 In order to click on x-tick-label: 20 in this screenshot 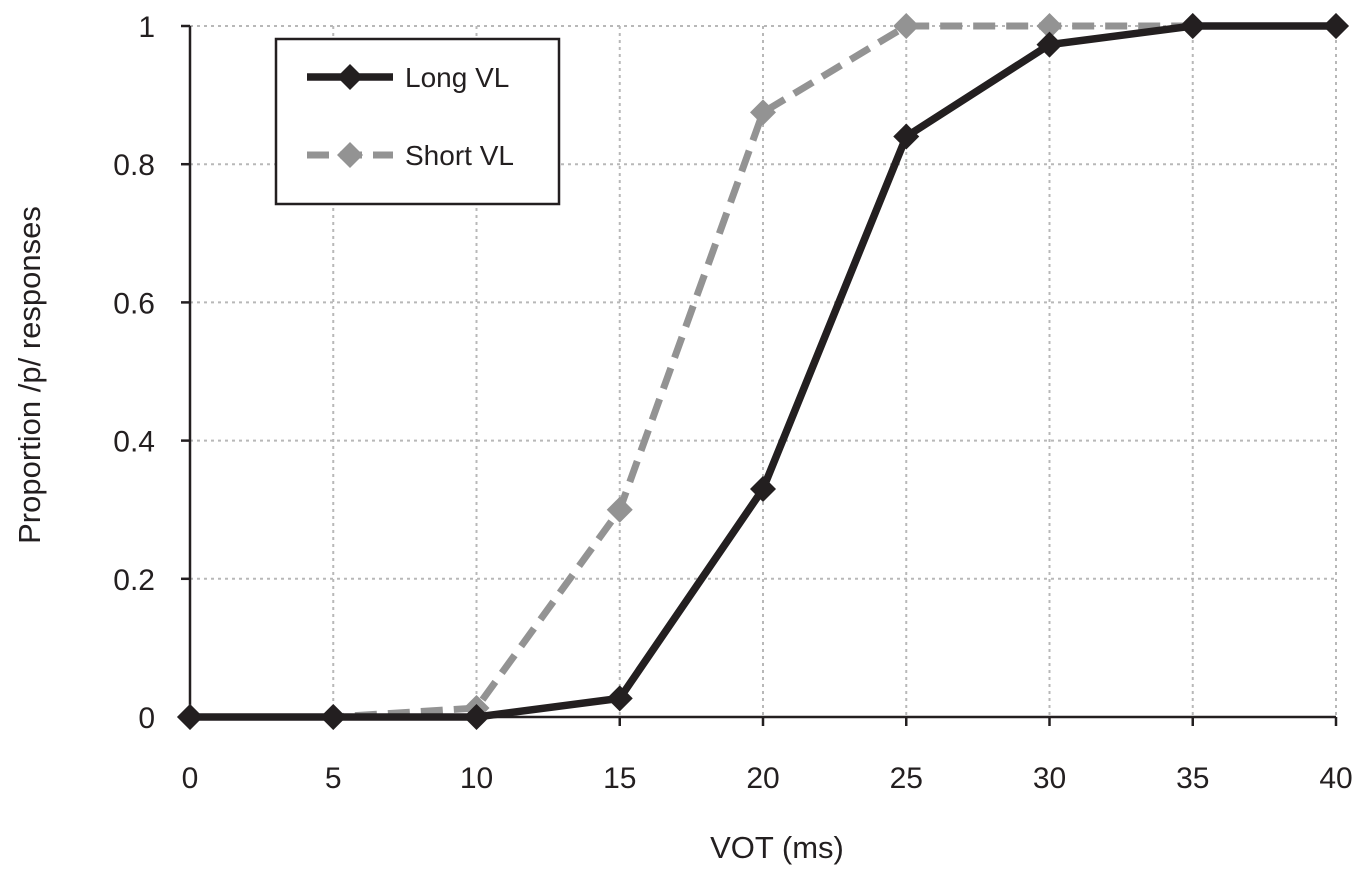, I will do `click(762, 778)`.